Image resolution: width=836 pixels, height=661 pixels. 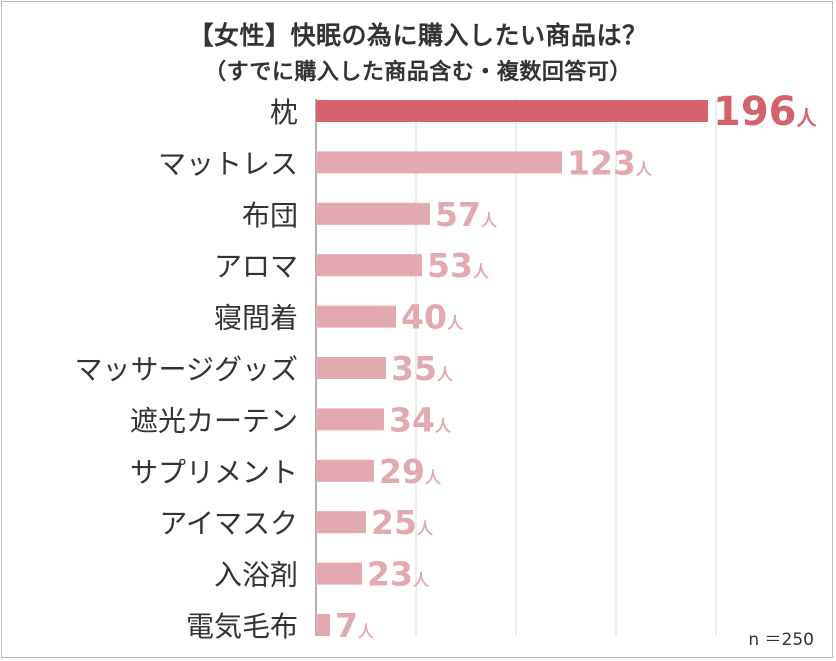 I want to click on category-label: マッサージグッズ, so click(x=186, y=369).